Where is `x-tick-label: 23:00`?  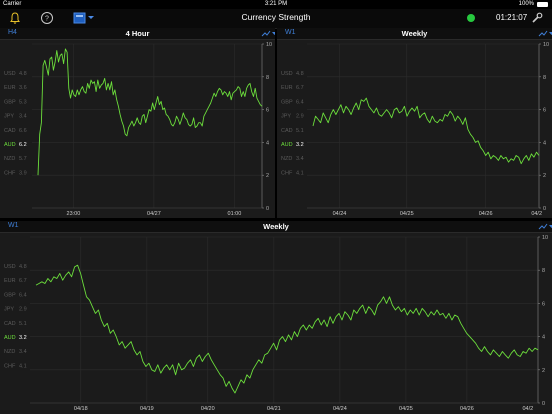
x-tick-label: 23:00 is located at coordinates (74, 214).